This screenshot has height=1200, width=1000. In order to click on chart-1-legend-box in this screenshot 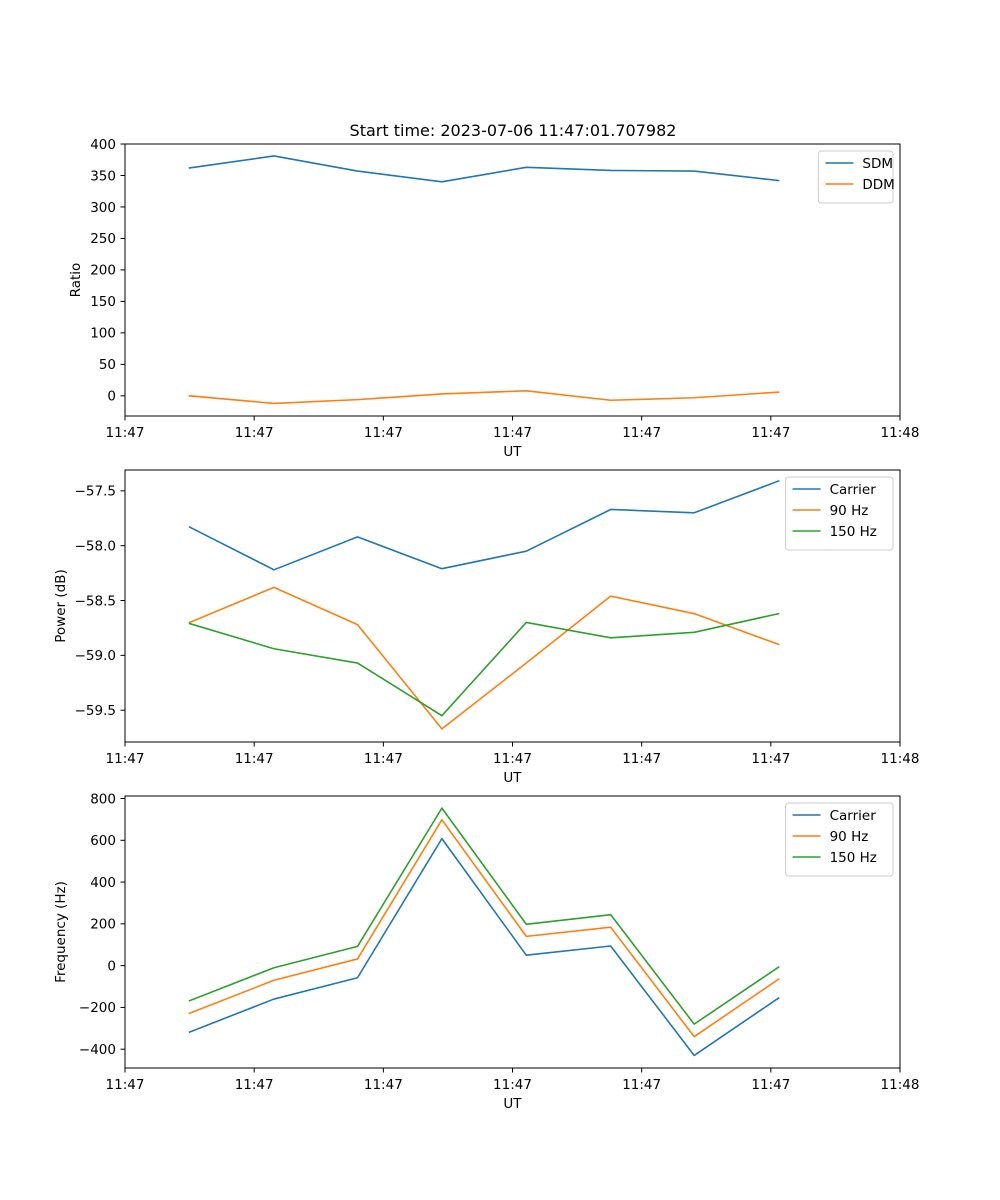, I will do `click(855, 177)`.